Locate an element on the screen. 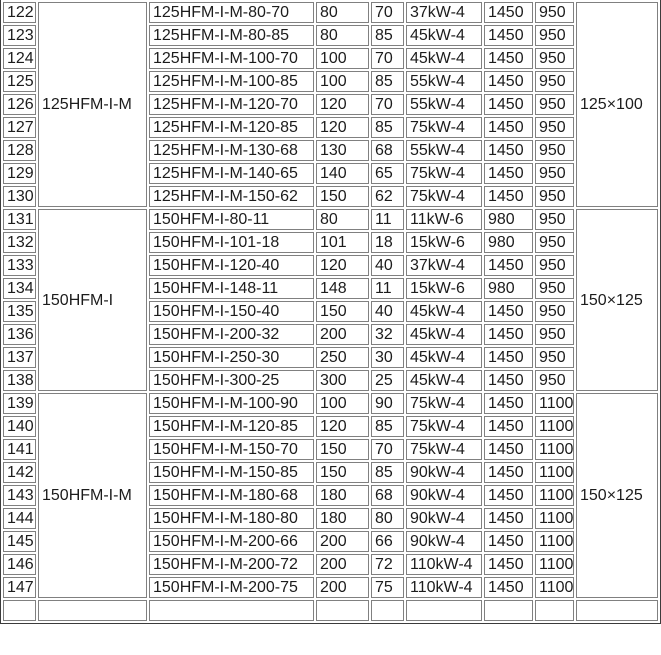 The height and width of the screenshot is (655, 661). table-row: 144 150HFM-I-M-180-80 180 80 90kW-4 1450 1100 is located at coordinates (330, 518).